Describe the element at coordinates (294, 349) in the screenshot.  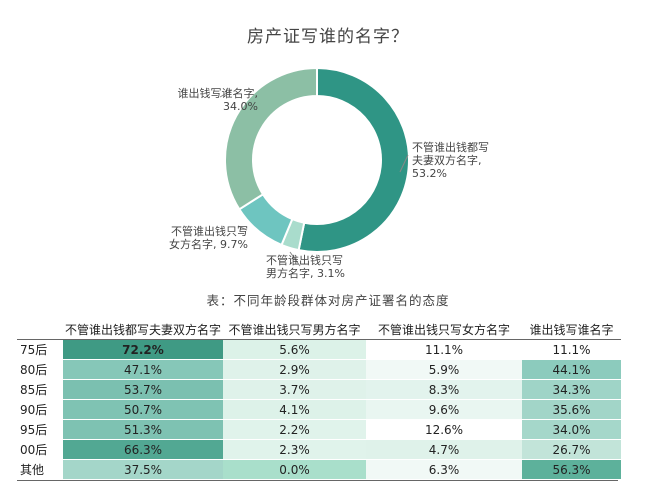
I see `table-cell: 5.6%` at that location.